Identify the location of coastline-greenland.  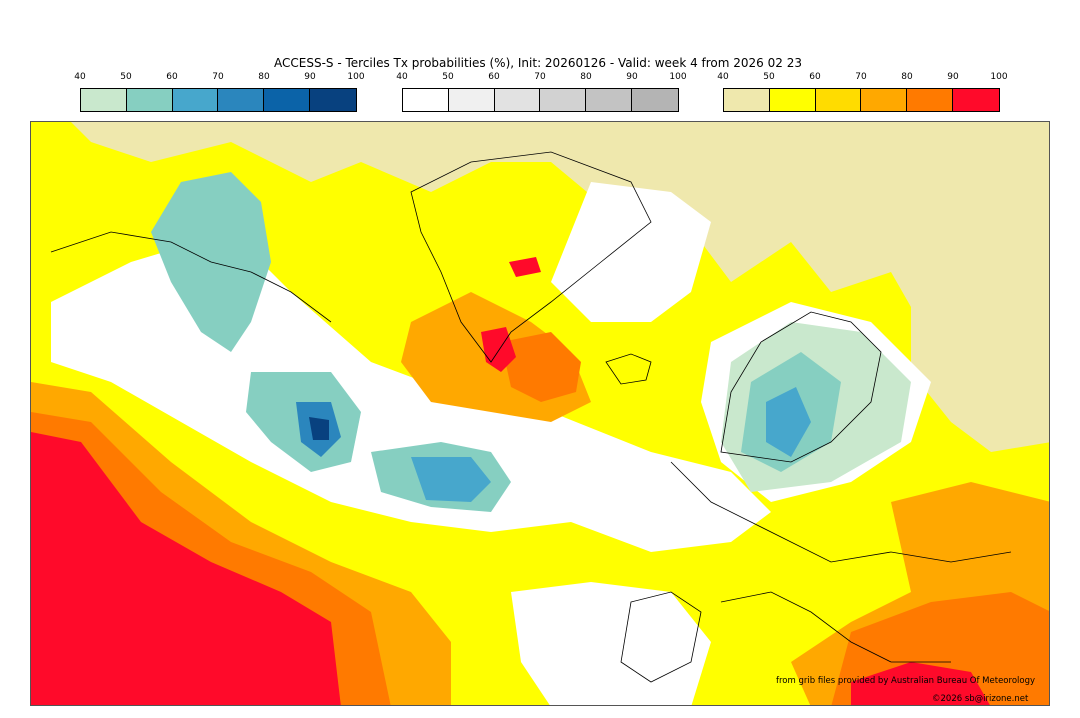
(531, 257).